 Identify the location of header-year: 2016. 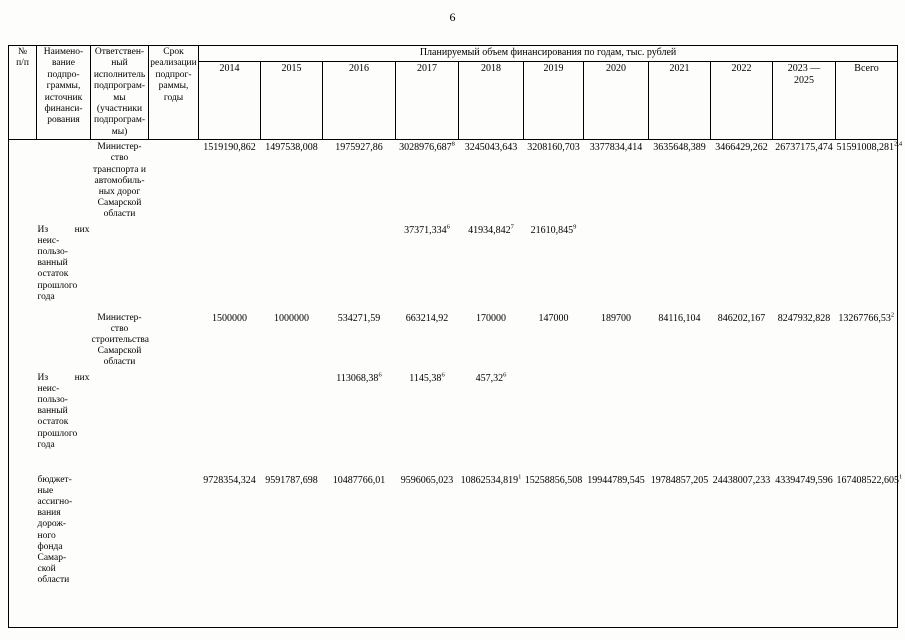
(359, 100).